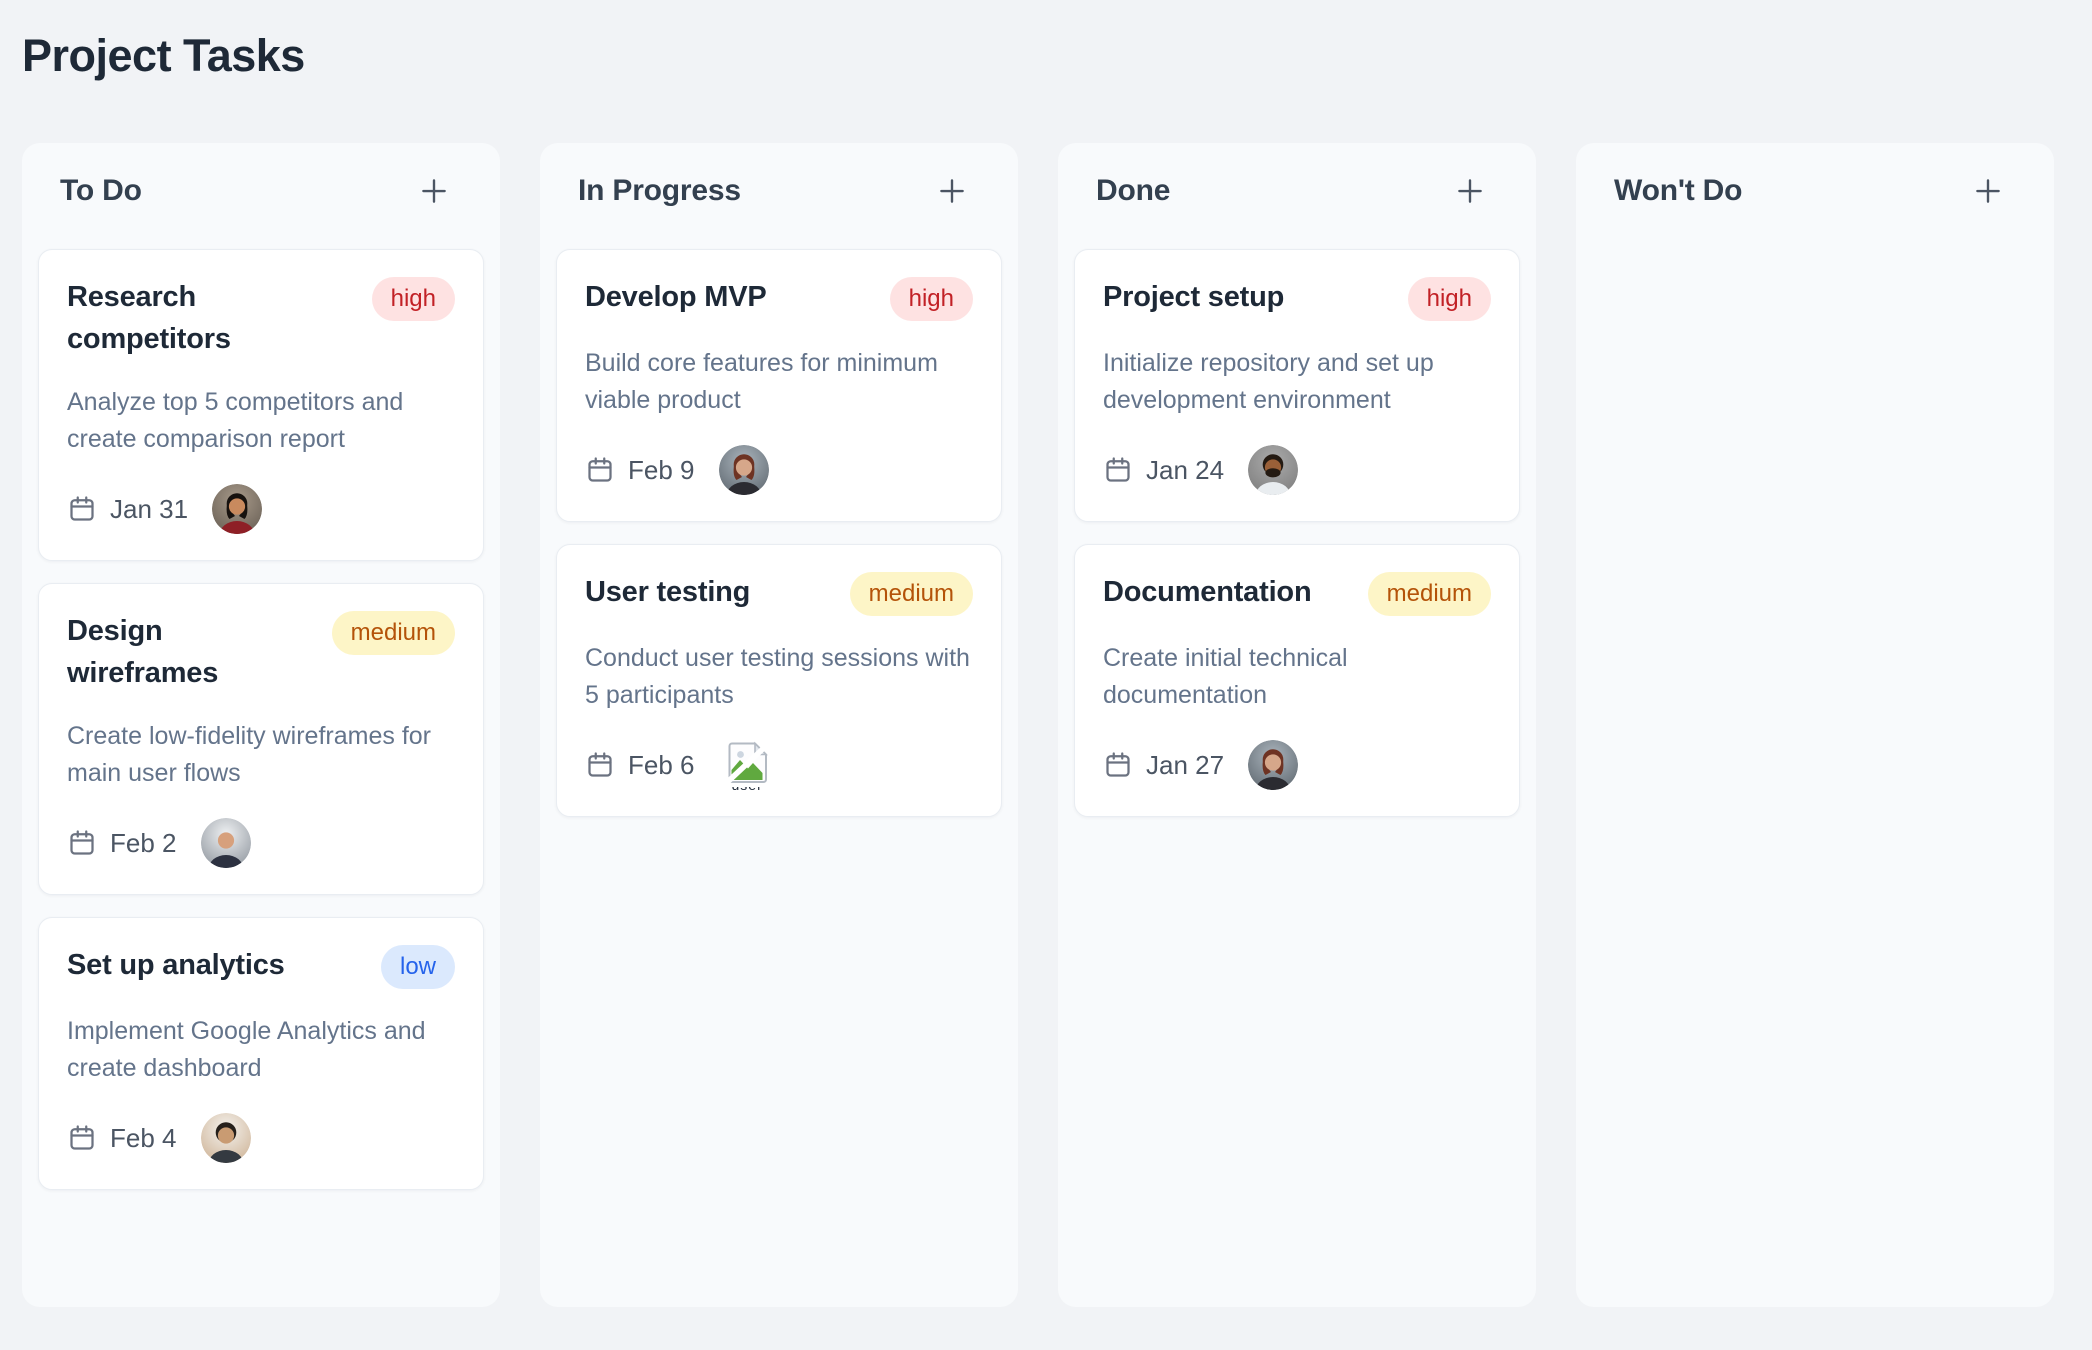  I want to click on card-footer: Feb 6 user av, so click(779, 766).